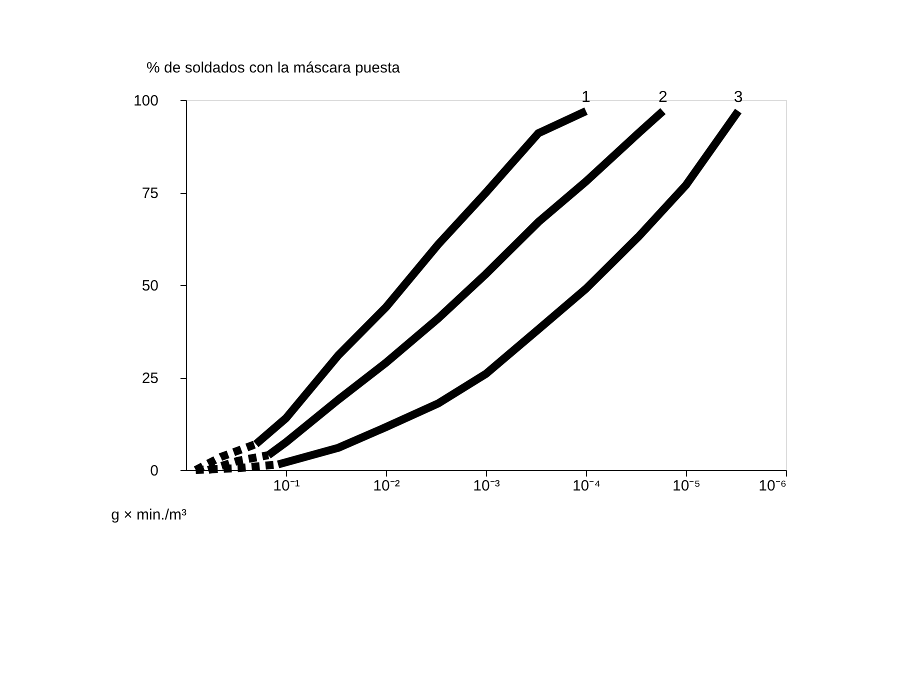  Describe the element at coordinates (486, 486) in the screenshot. I see `x-tick-label: 10⁻³` at that location.